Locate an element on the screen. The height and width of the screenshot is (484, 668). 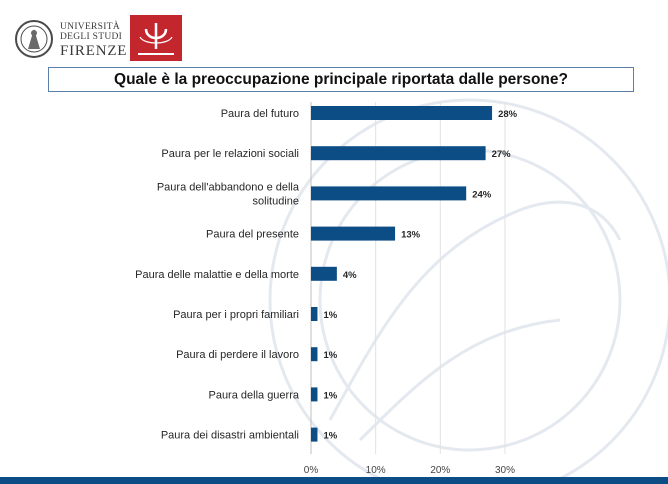
x-tick-label: 30% is located at coordinates (505, 470).